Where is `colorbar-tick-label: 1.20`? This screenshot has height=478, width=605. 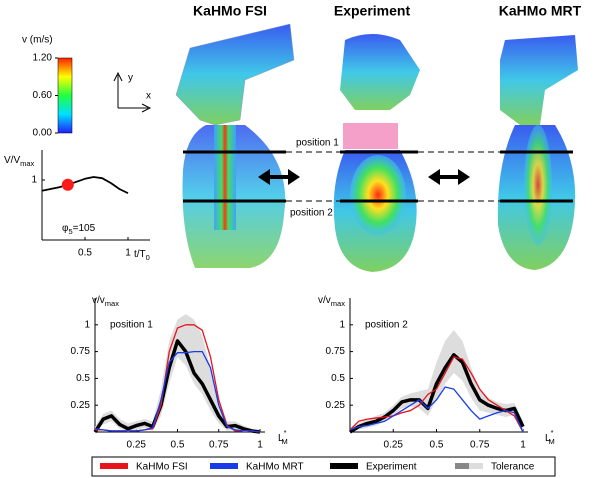 colorbar-tick-label: 1.20 is located at coordinates (43, 58).